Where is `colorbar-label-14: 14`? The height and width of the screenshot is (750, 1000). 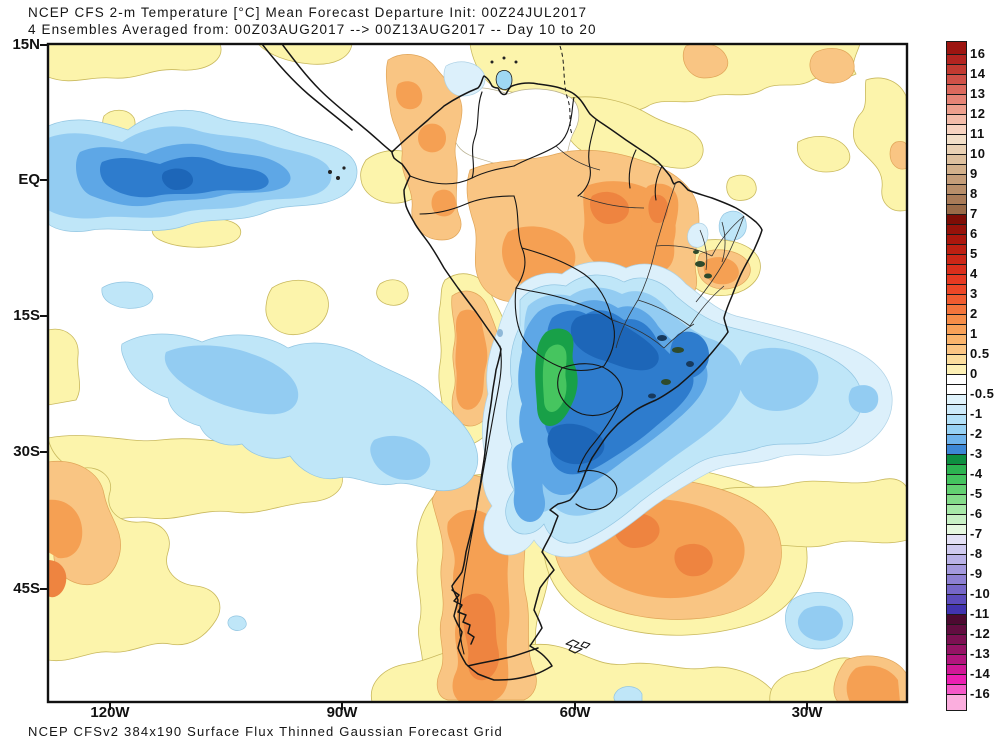
colorbar-label-14: 14 is located at coordinates (978, 73).